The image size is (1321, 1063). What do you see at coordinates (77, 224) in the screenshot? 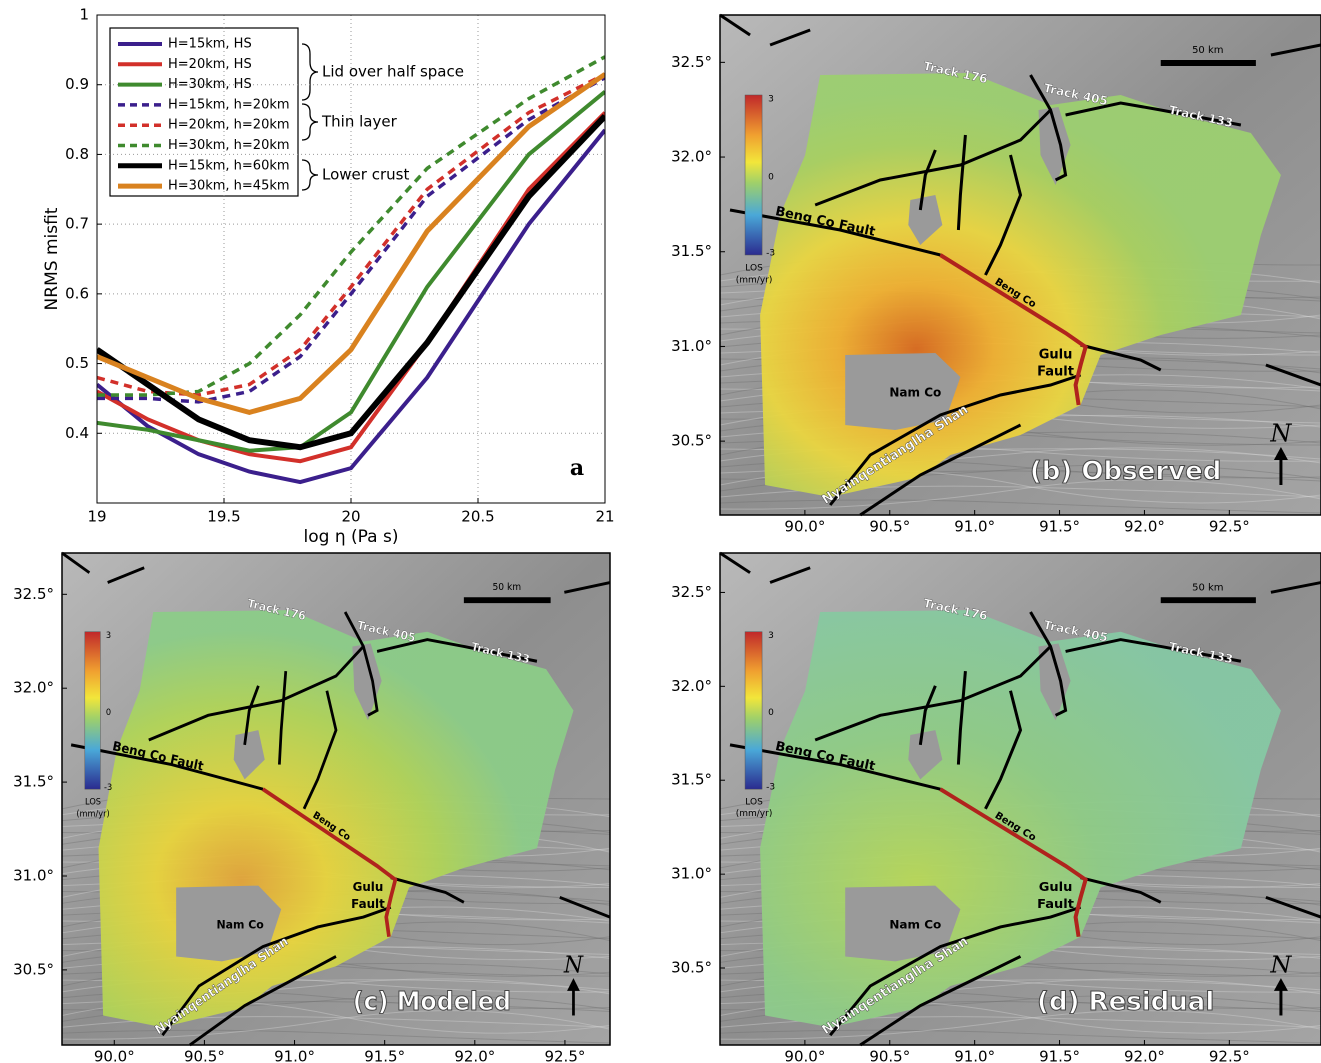
I see `y-tick-label: 0.7` at bounding box center [77, 224].